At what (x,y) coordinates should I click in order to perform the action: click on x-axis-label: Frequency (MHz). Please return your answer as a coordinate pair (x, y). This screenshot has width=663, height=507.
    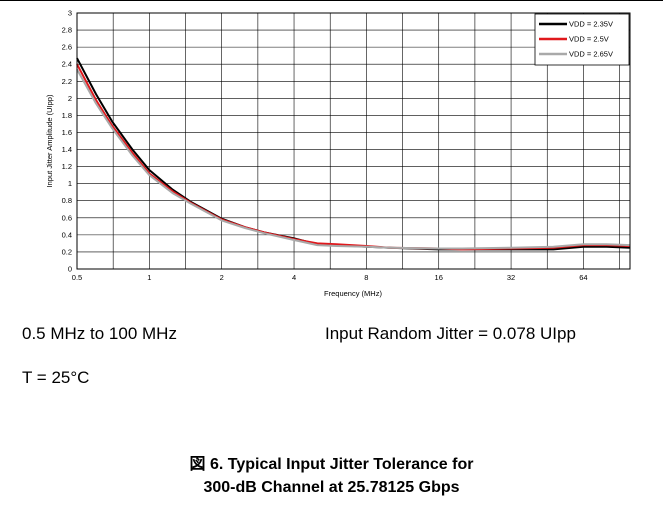
    Looking at the image, I should click on (353, 293).